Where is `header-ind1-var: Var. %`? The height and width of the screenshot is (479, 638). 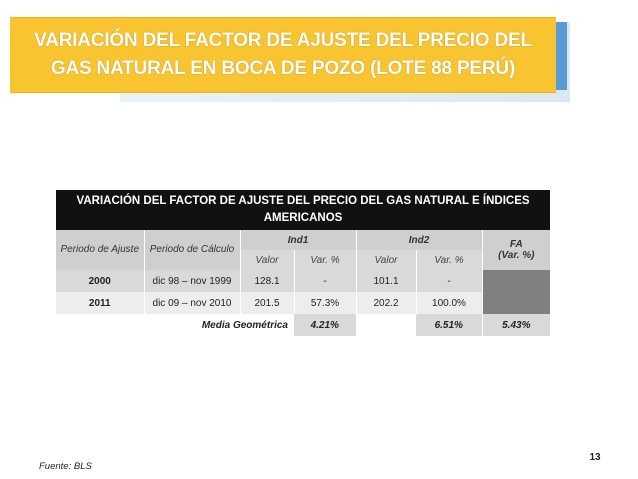 header-ind1-var: Var. % is located at coordinates (325, 260).